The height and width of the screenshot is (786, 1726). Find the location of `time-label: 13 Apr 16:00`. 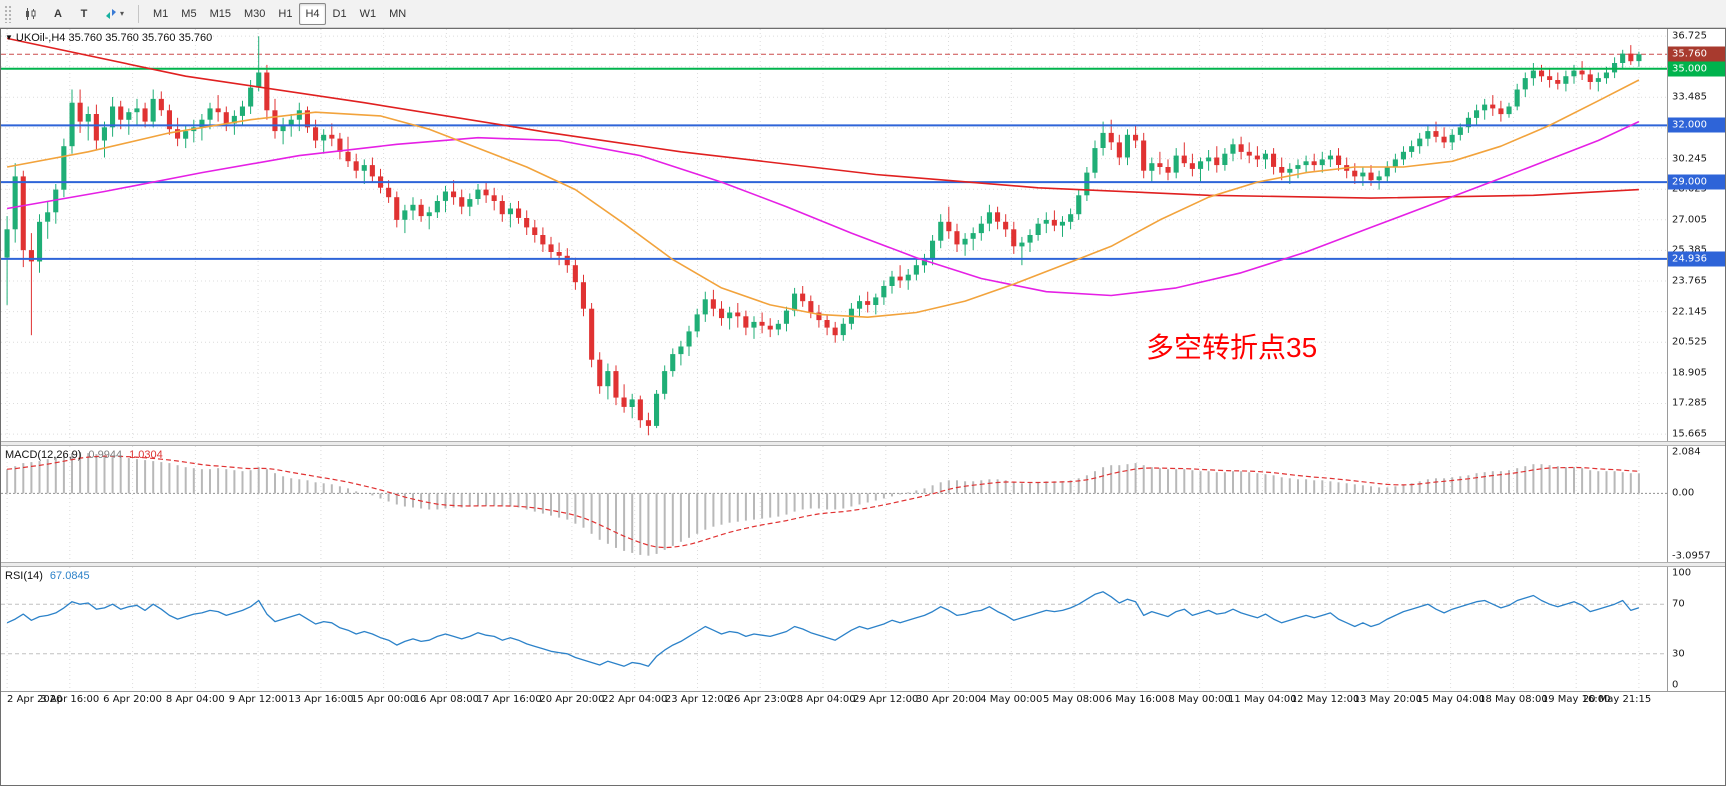

time-label: 13 Apr 16:00 is located at coordinates (321, 699).